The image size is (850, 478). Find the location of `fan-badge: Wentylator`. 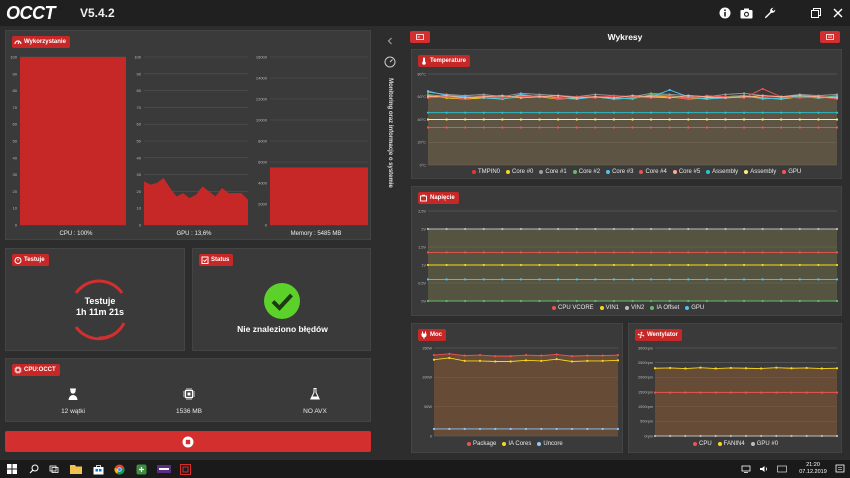

fan-badge: Wentylator is located at coordinates (658, 335).